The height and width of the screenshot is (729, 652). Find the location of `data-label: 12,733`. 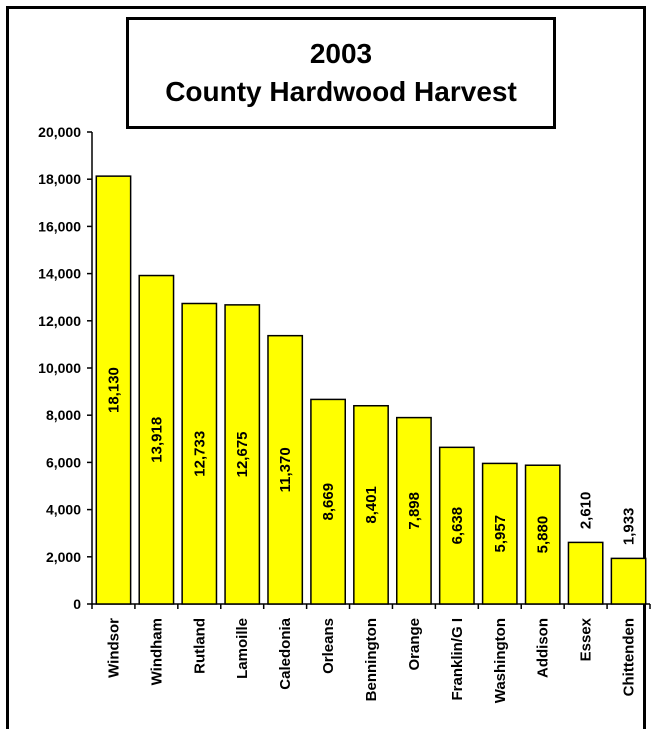

data-label: 12,733 is located at coordinates (199, 454).